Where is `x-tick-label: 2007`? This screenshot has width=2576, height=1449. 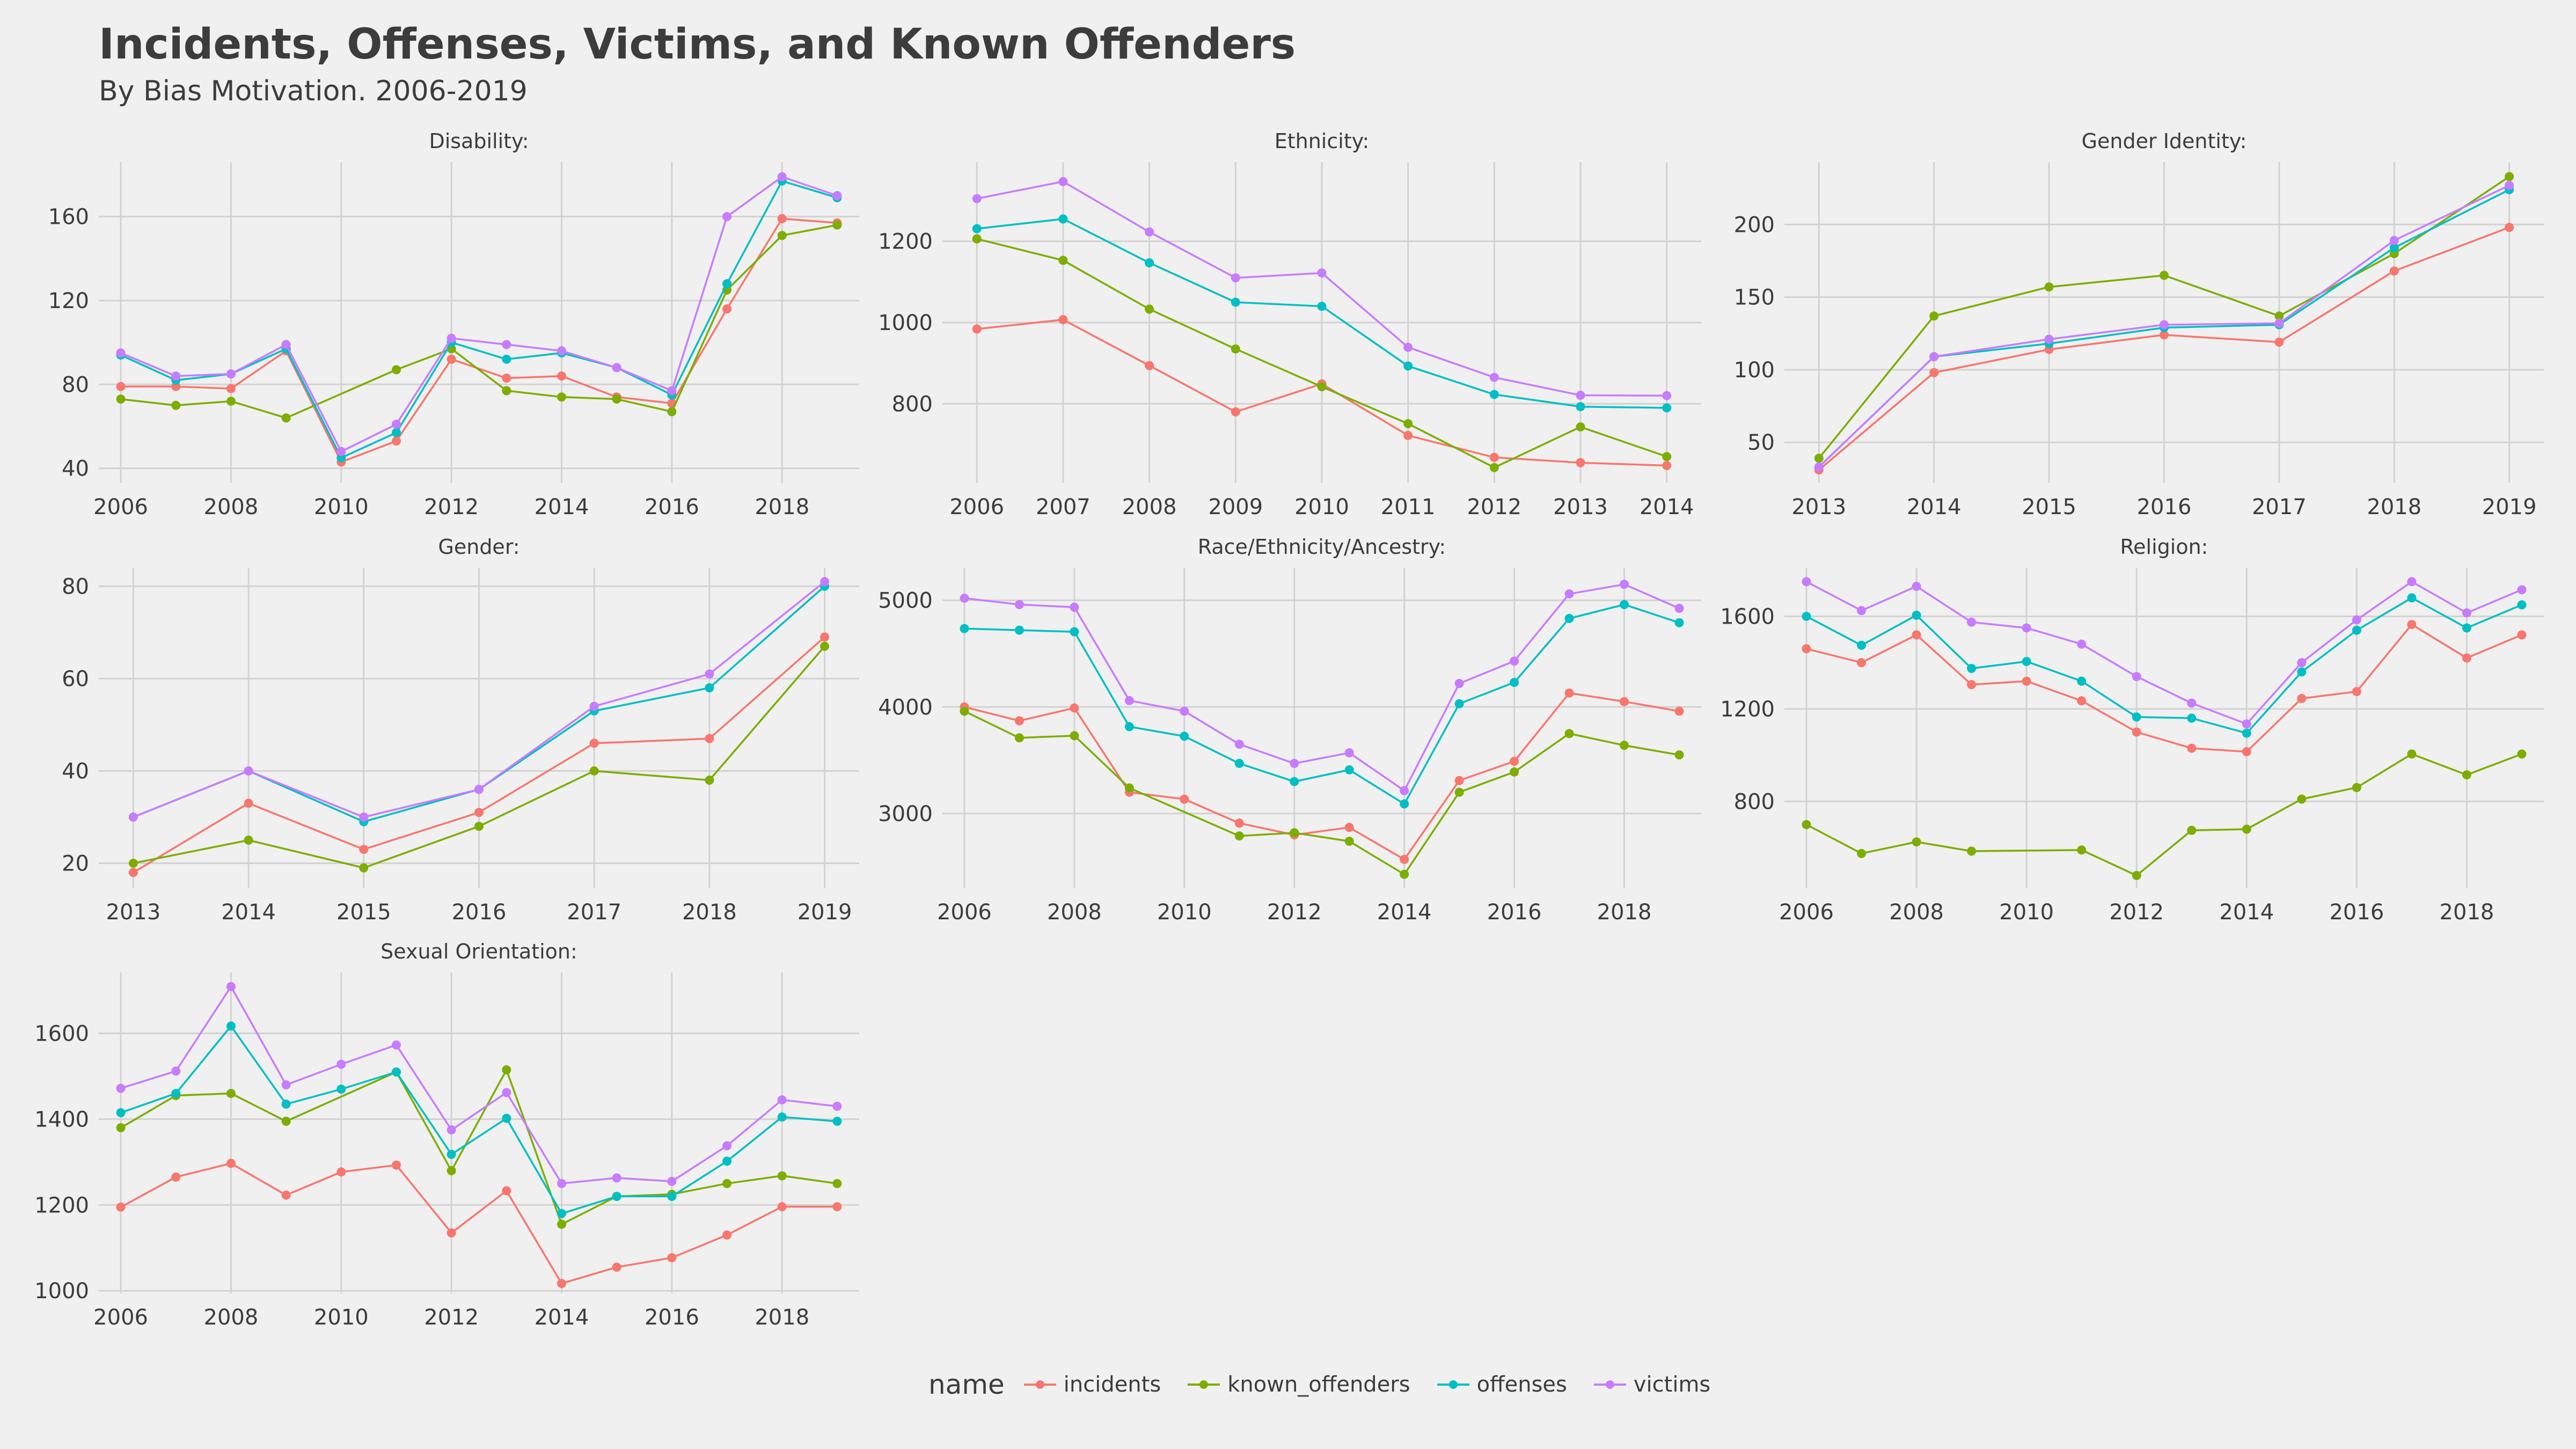 x-tick-label: 2007 is located at coordinates (1063, 507).